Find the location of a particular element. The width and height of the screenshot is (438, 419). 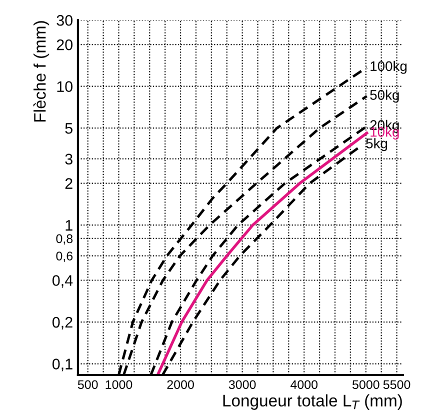

series-label: 100kg is located at coordinates (388, 67).